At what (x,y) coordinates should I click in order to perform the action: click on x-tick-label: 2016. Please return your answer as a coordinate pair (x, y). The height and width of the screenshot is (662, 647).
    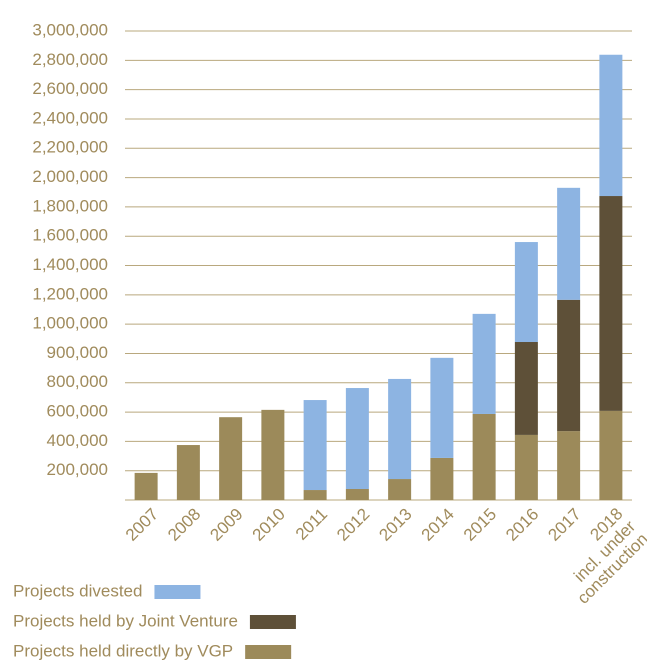
    Looking at the image, I should click on (522, 525).